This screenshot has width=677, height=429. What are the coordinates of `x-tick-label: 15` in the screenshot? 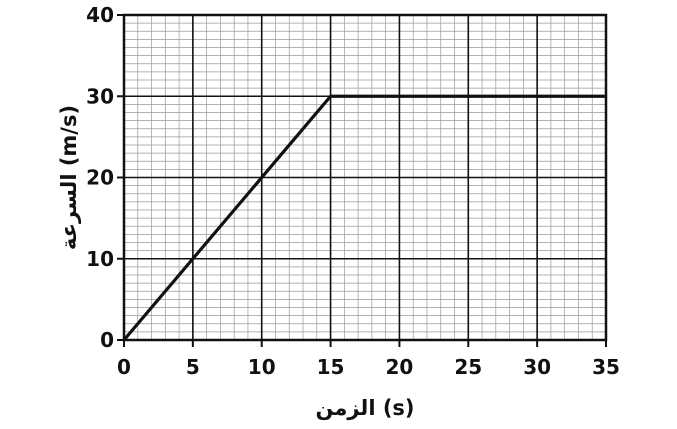 It's located at (331, 367).